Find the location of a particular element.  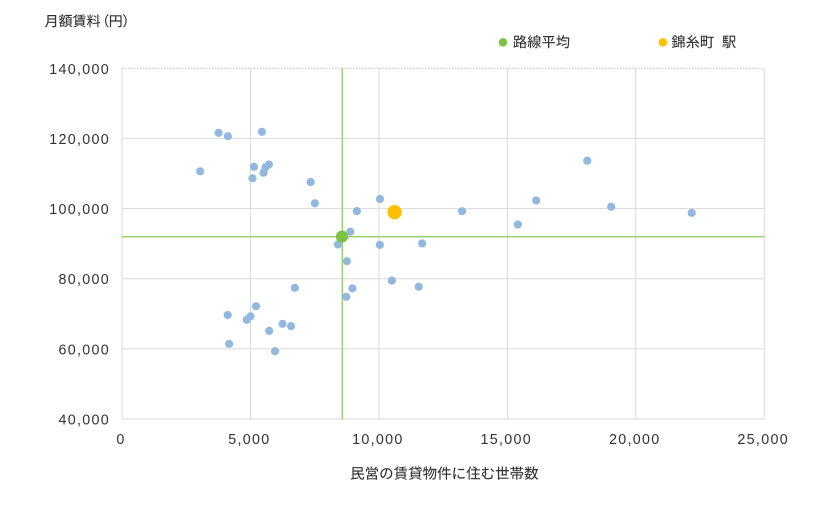

svg-text: 15,000 is located at coordinates (507, 440).